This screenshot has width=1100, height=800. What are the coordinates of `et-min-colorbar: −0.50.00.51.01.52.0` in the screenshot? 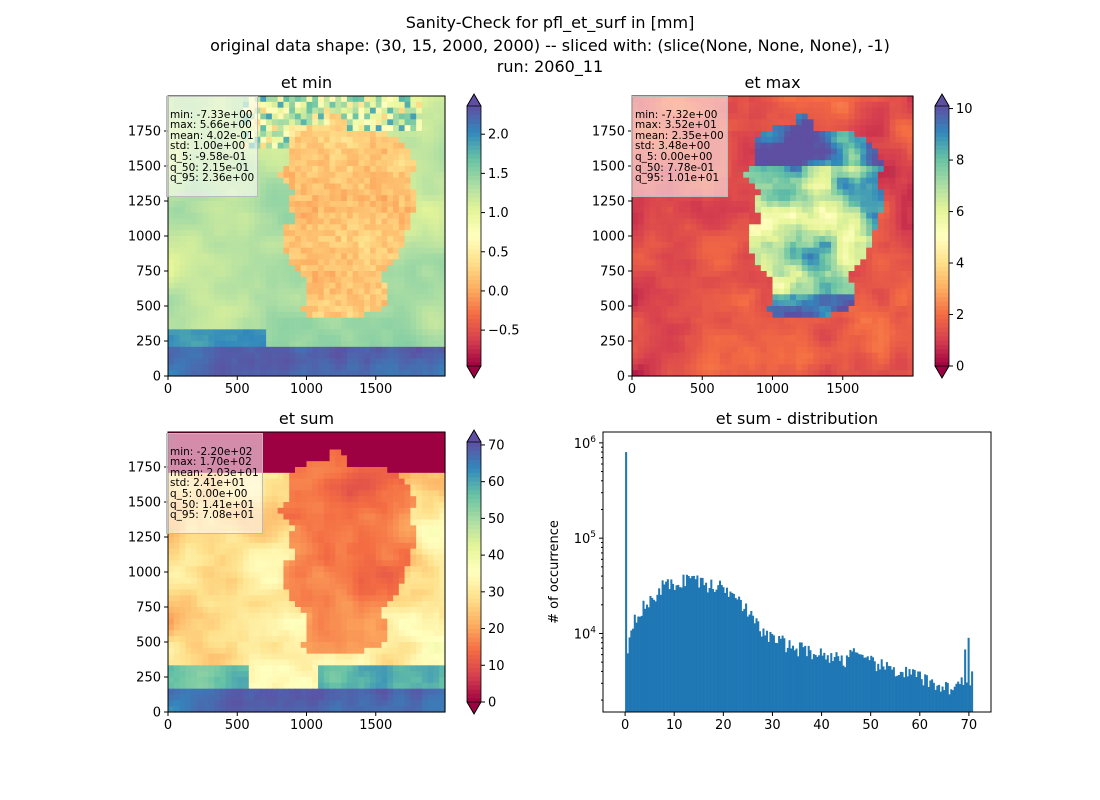 It's located at (493, 236).